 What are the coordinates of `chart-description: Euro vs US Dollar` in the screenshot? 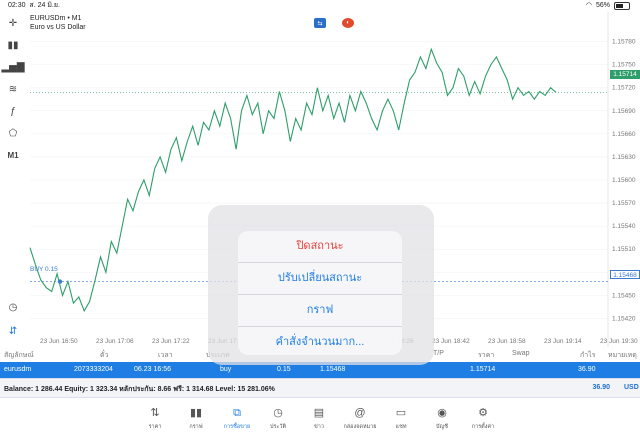 It's located at (58, 27).